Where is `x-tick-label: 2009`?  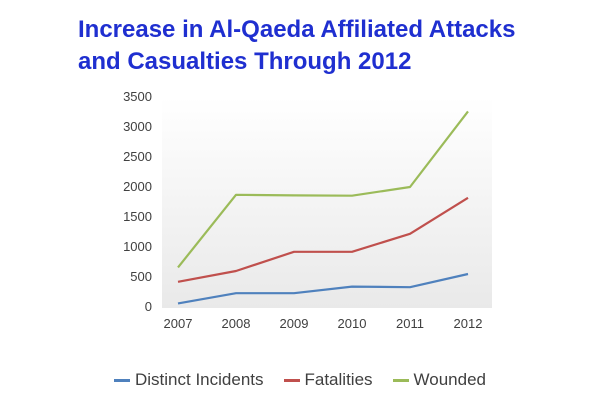
x-tick-label: 2009 is located at coordinates (294, 323).